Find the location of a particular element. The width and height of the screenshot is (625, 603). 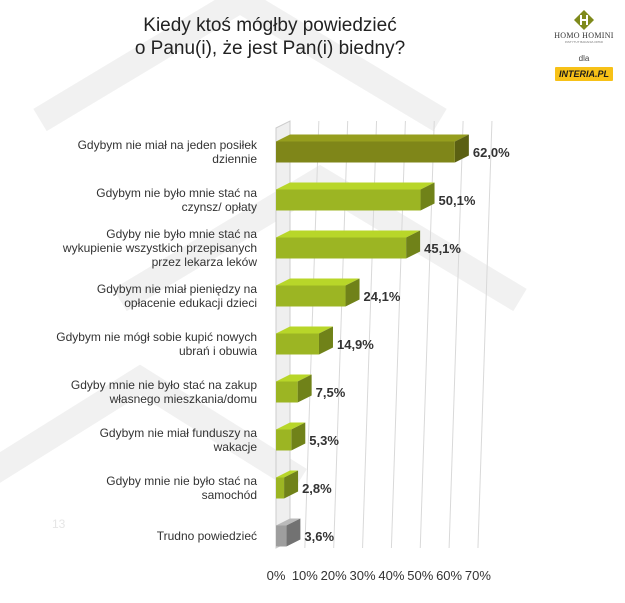

brand-tagline: INSTYTUT BADANIA OPINII is located at coordinates (584, 42).